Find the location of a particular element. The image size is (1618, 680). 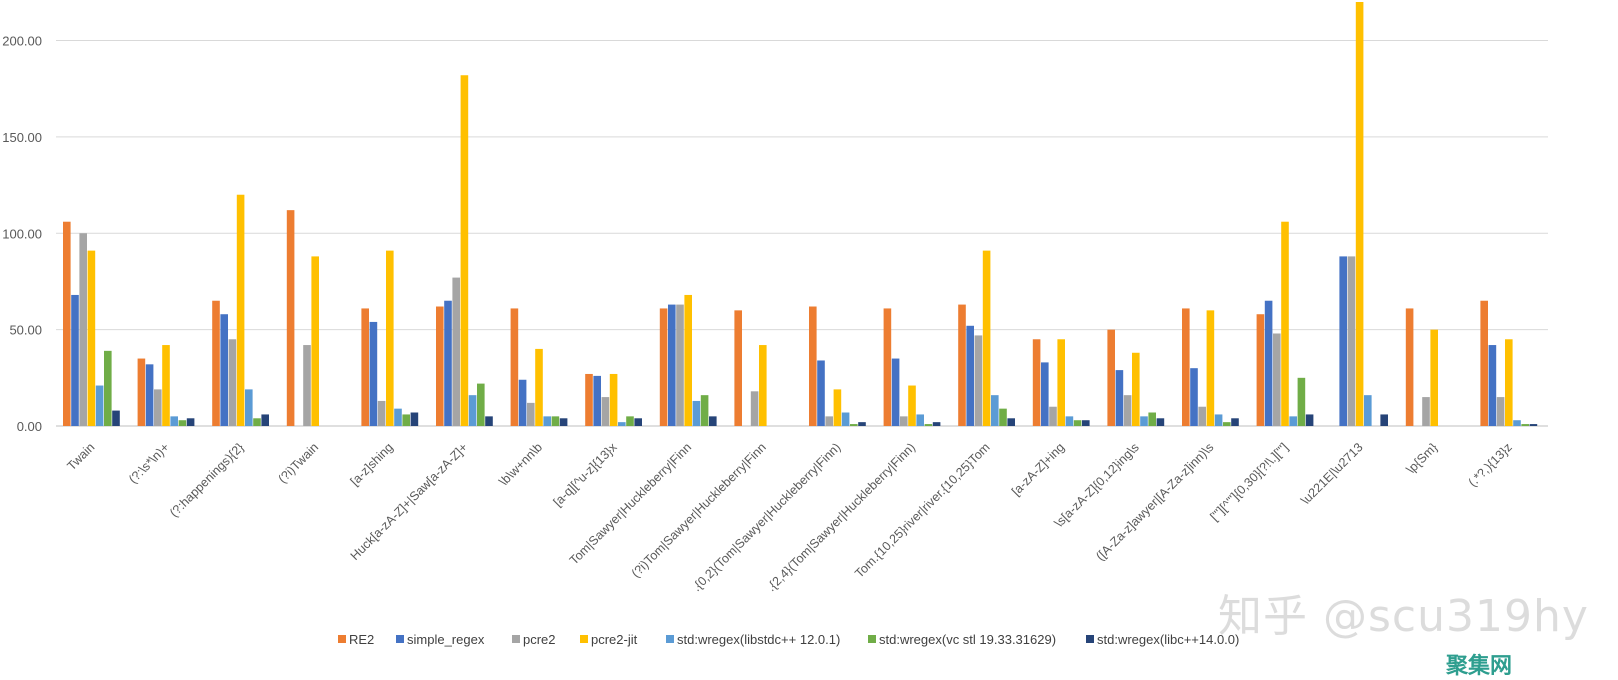

x-tick-label: .{2,4}(Tom|Sawyer|Huckleberry|Finn) is located at coordinates (841, 517).